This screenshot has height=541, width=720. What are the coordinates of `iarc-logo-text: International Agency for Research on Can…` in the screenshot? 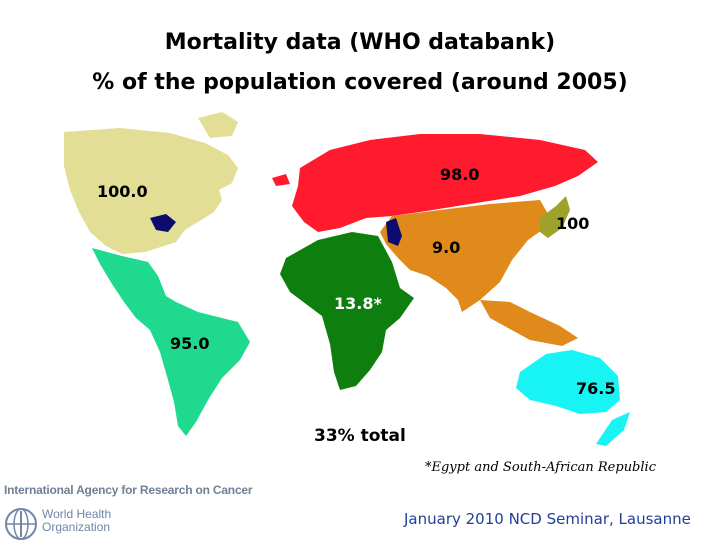 It's located at (128, 490).